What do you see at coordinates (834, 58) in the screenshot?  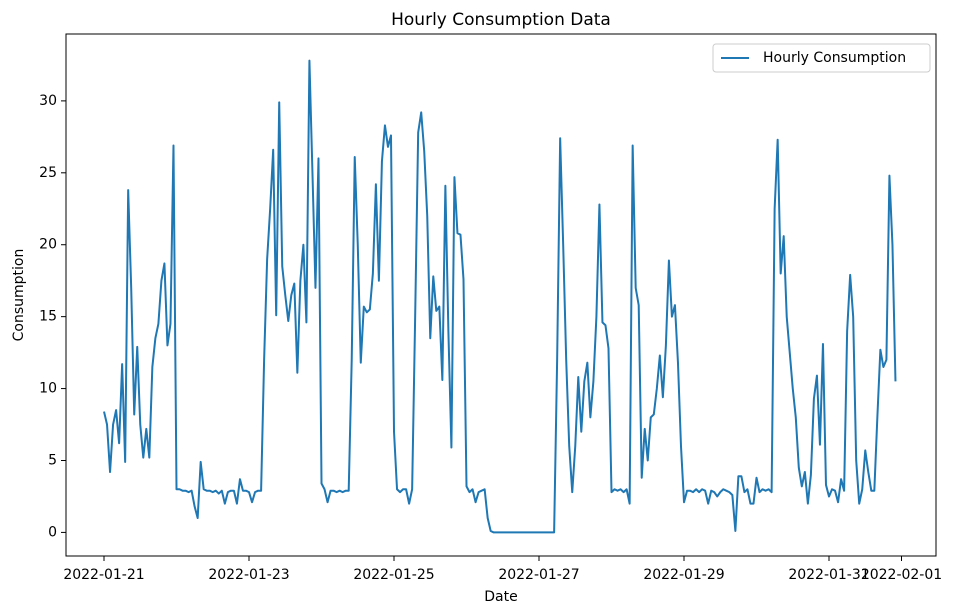 I see `legend-label: Hourly Consumption` at bounding box center [834, 58].